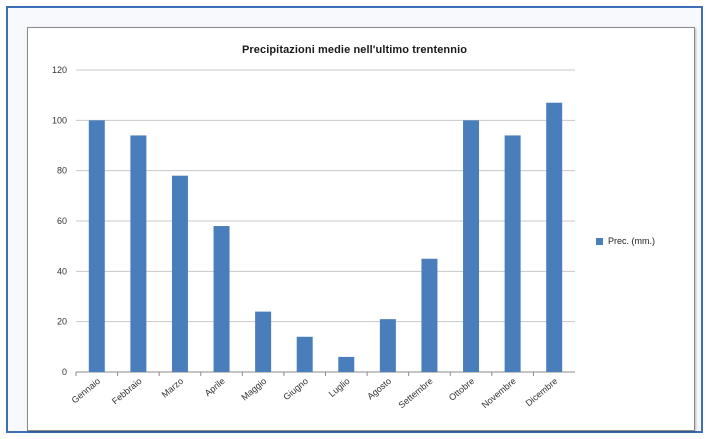 This screenshot has width=709, height=439. Describe the element at coordinates (499, 393) in the screenshot. I see `x-tick-label: Novembre` at that location.